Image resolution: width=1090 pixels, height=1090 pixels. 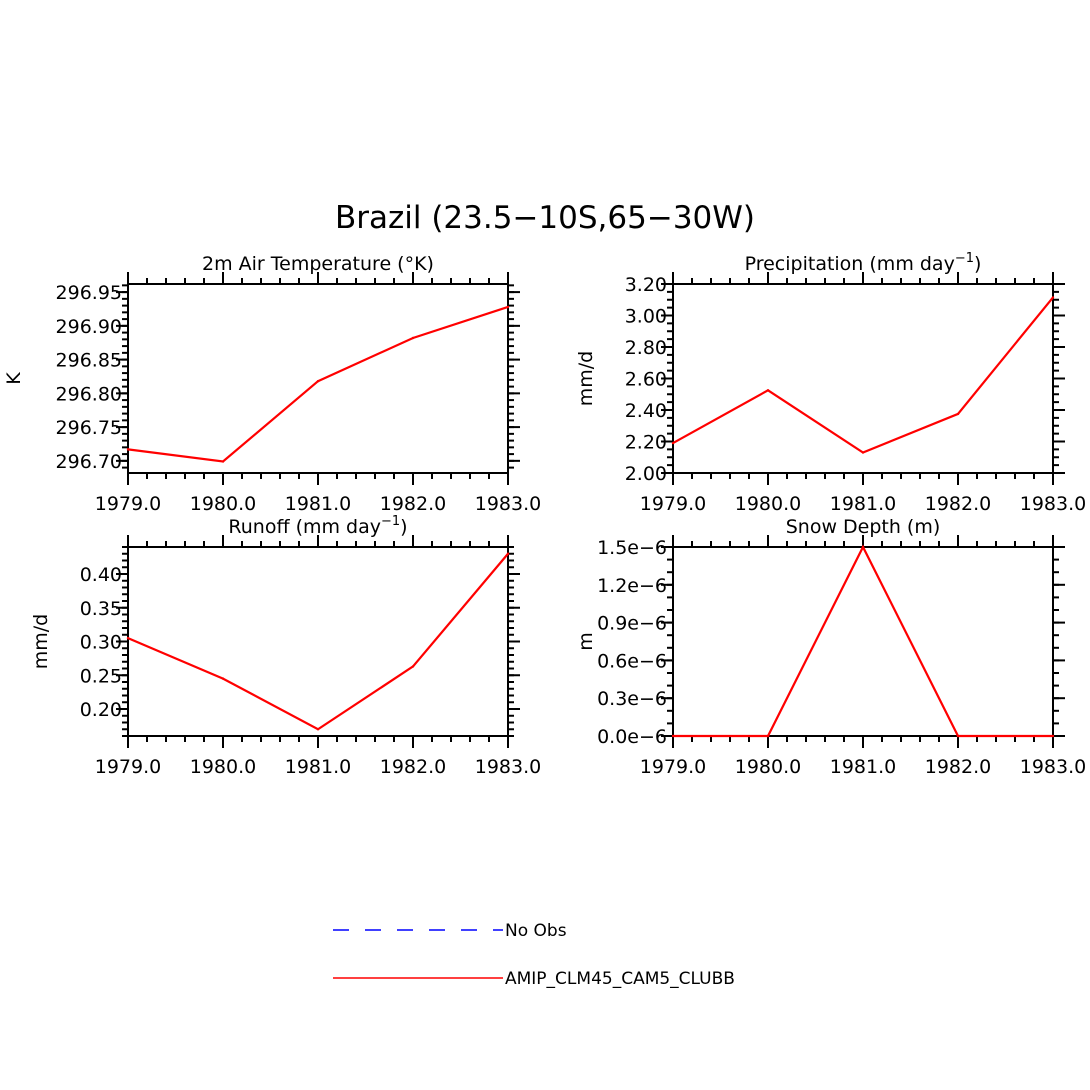 What do you see at coordinates (632, 699) in the screenshot?
I see `y-tick-label: 0.3e−6` at bounding box center [632, 699].